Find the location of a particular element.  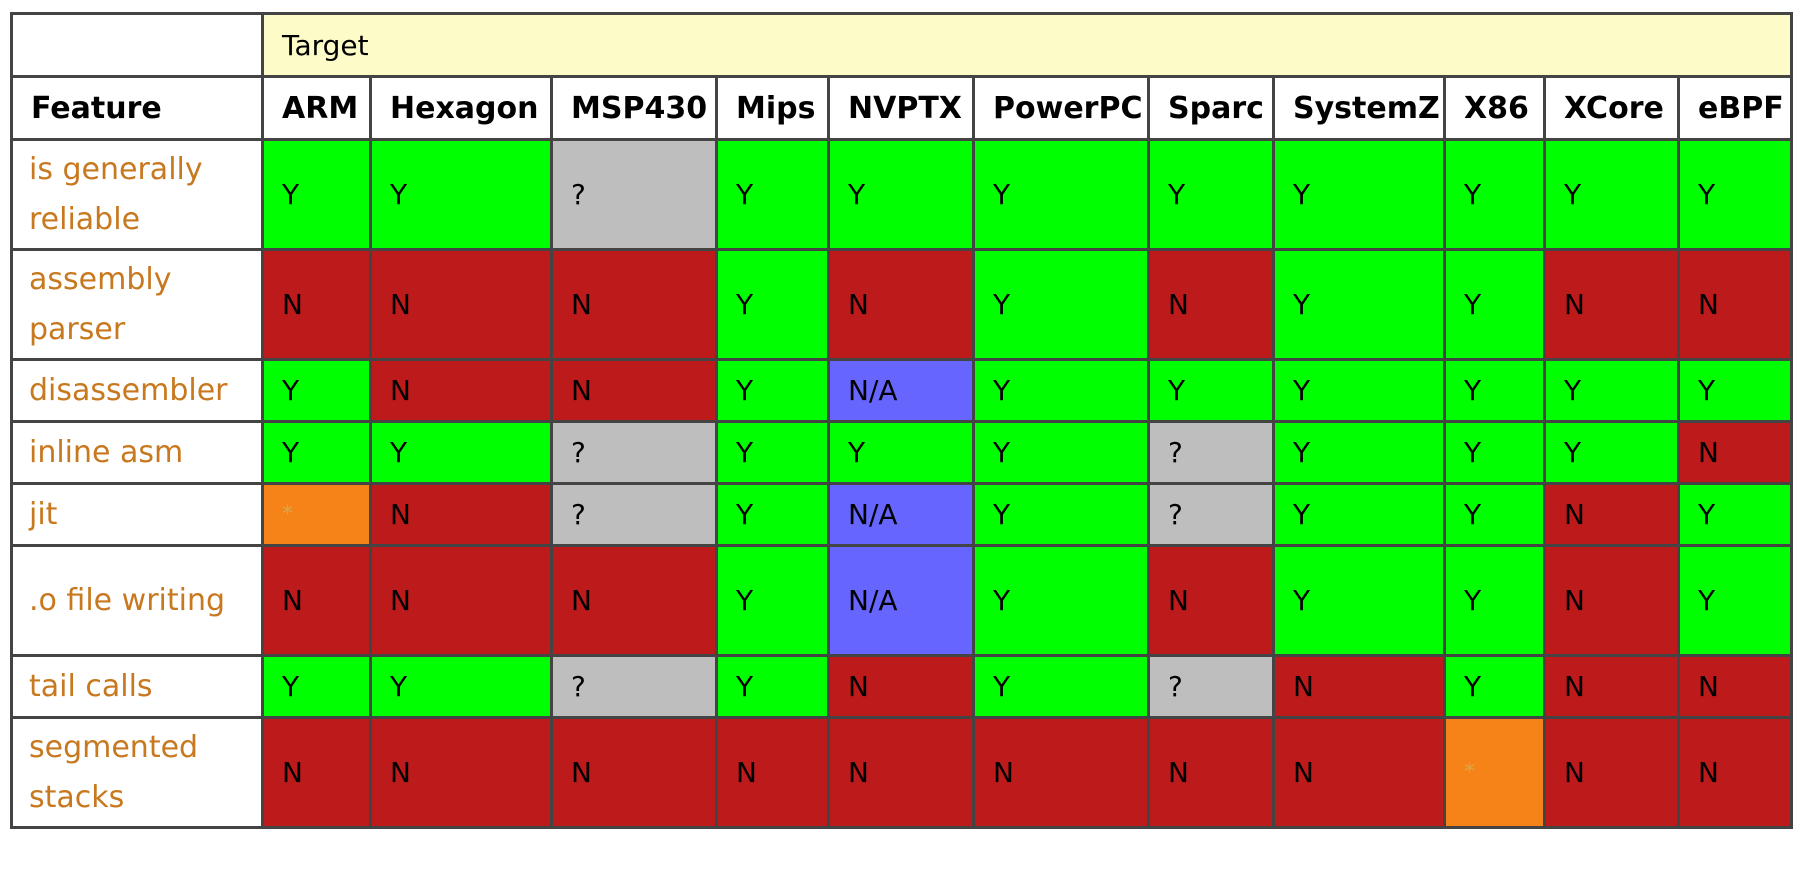

feature-label: assembly parser is located at coordinates (137, 304).